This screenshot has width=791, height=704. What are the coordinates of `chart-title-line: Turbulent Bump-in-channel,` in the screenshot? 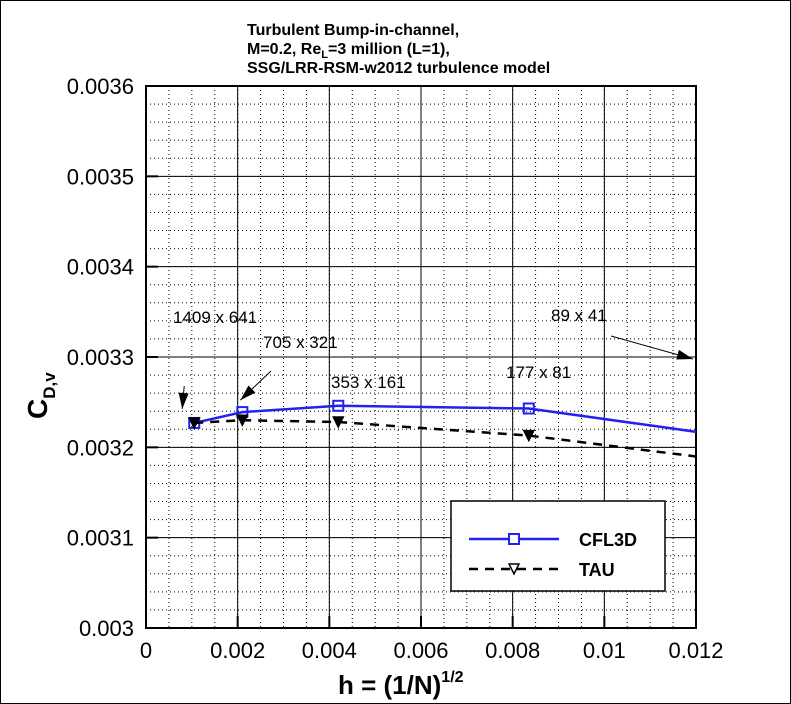 It's located at (353, 30).